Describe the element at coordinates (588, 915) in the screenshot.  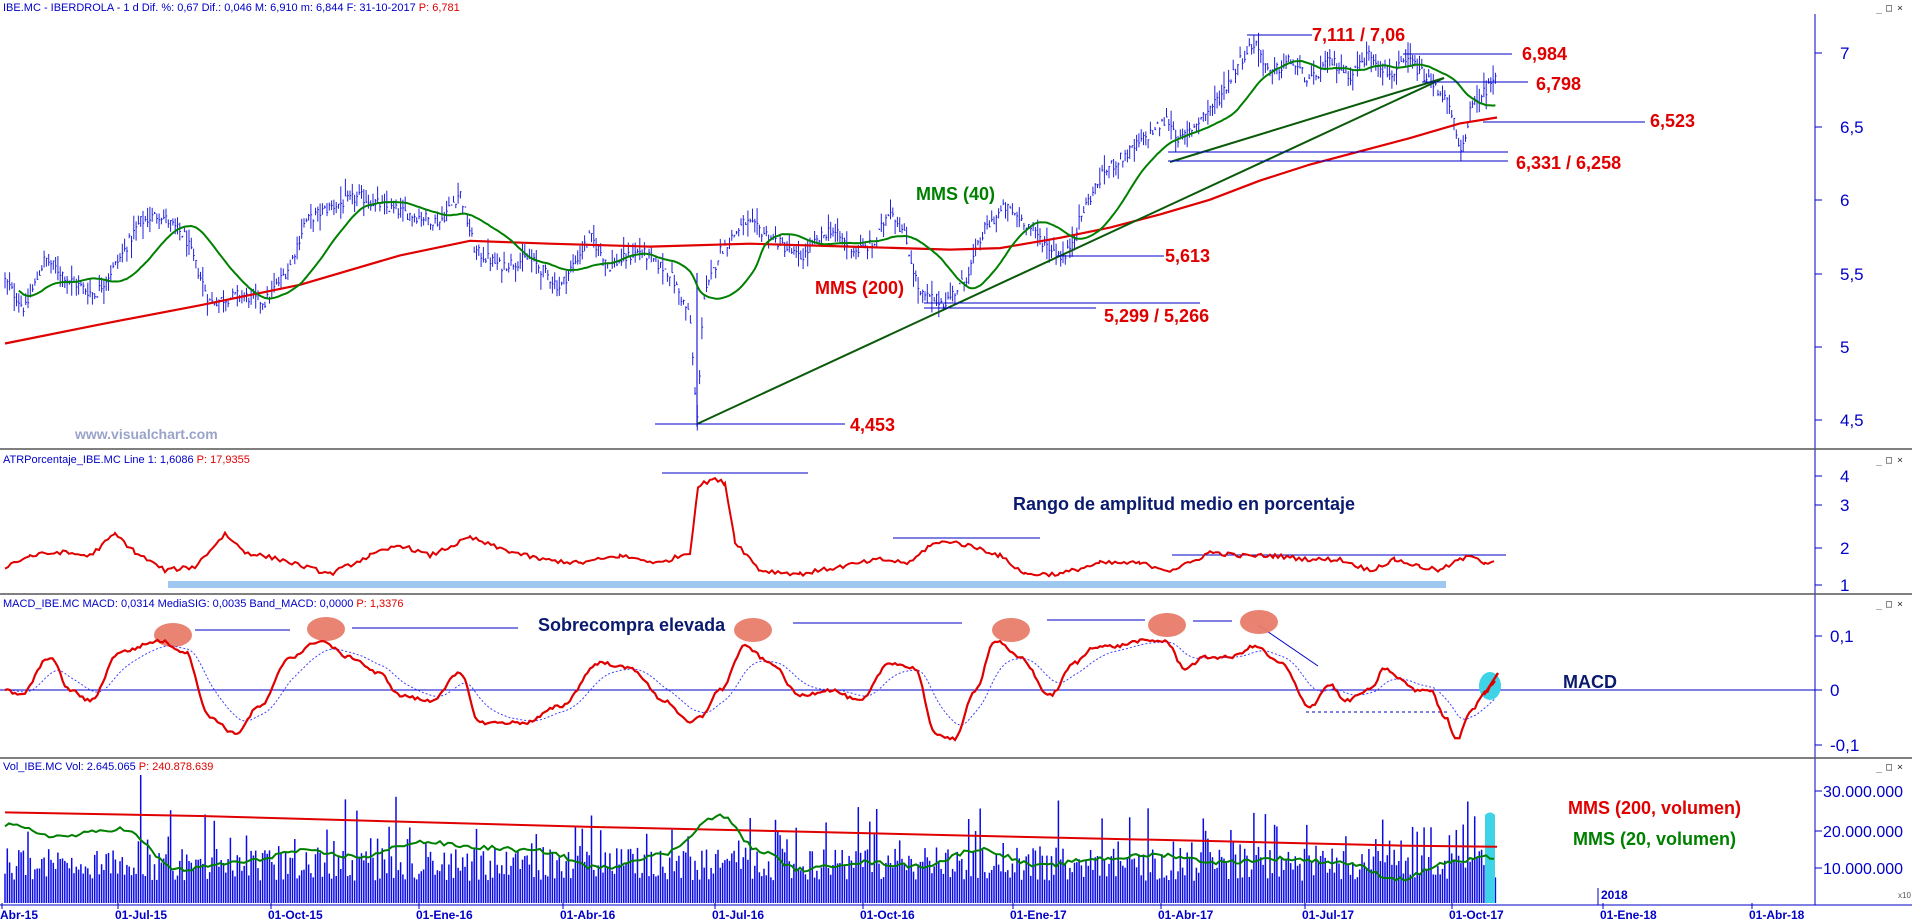
I see `x-tick-label: 01-Abr-16` at that location.